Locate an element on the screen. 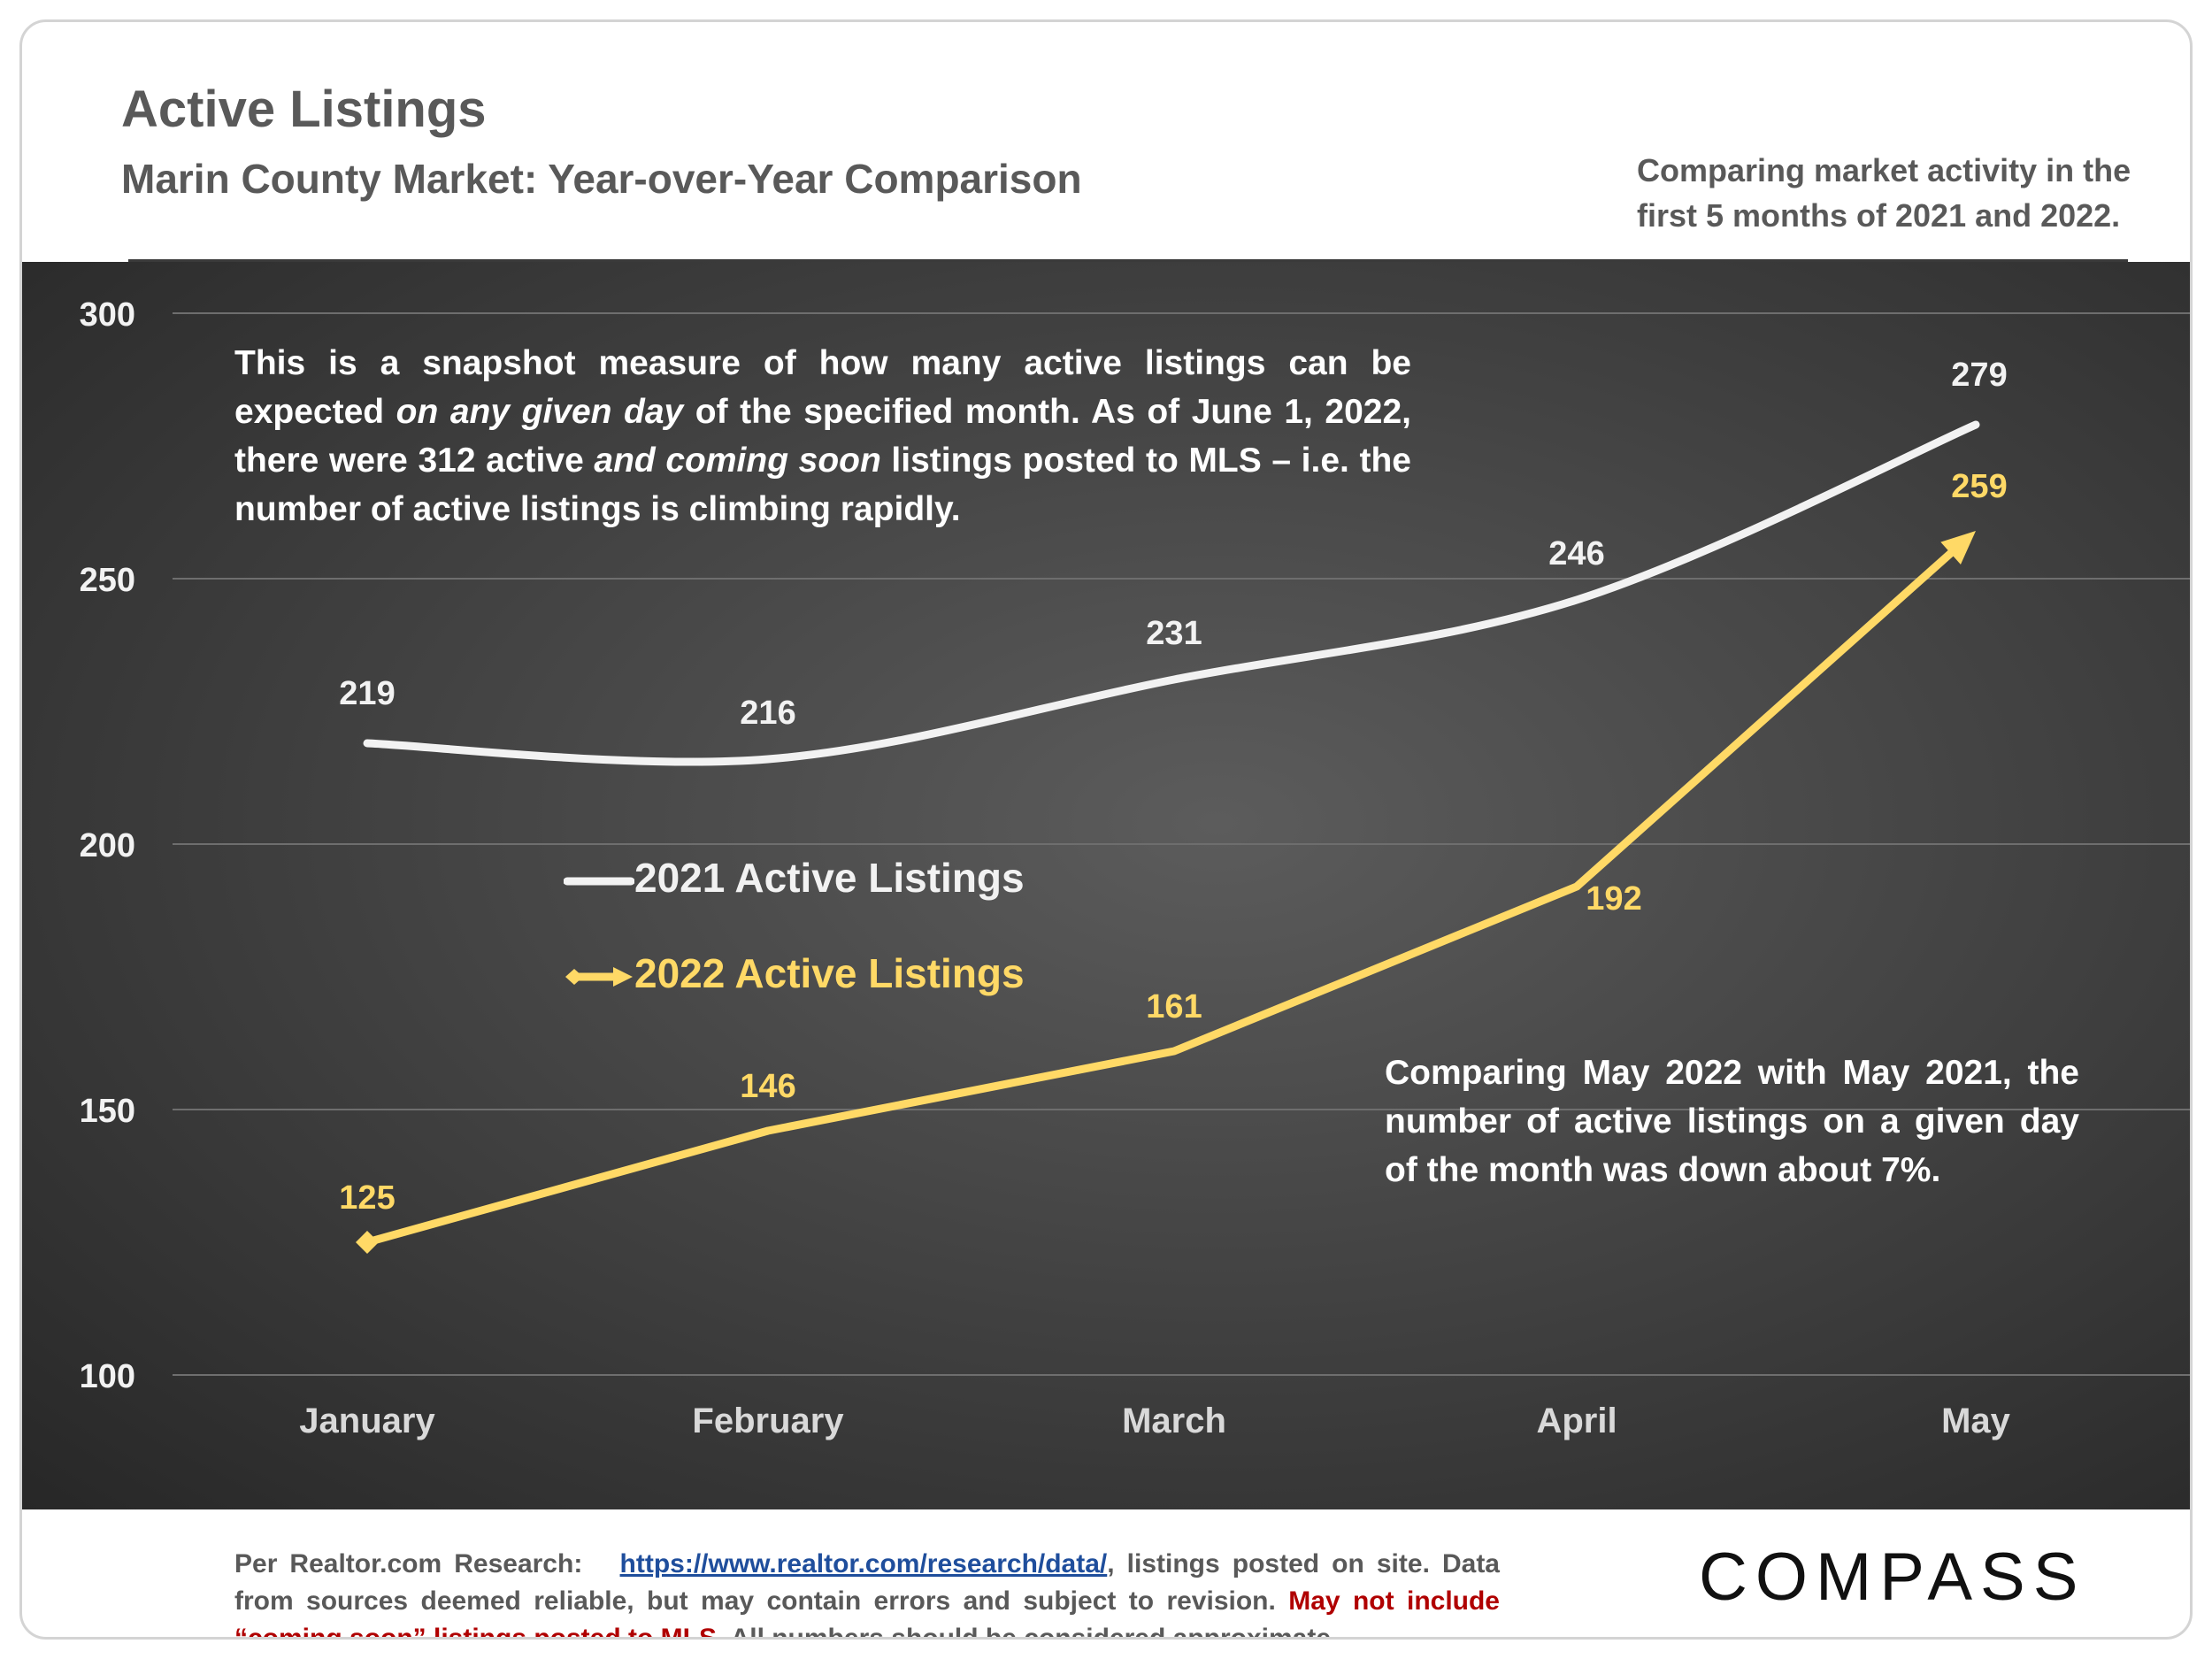 This screenshot has width=2212, height=1659. data-label-2022-february: 146 is located at coordinates (767, 1086).